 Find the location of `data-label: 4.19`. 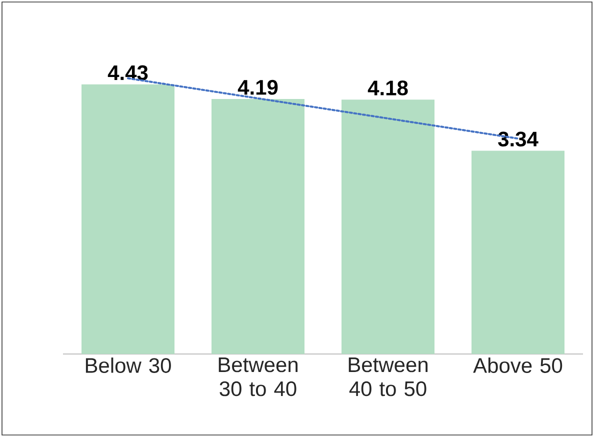

data-label: 4.19 is located at coordinates (258, 87).